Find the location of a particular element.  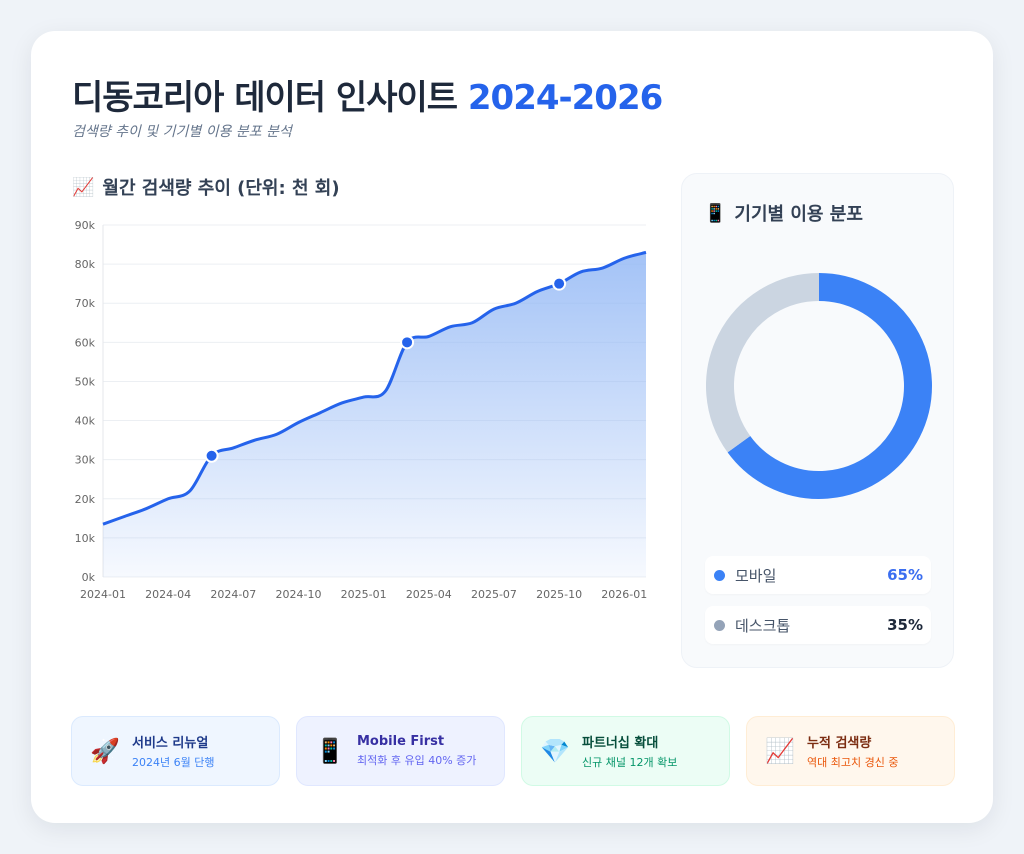

legend-item-mobile: 모바일 65% is located at coordinates (818, 575).